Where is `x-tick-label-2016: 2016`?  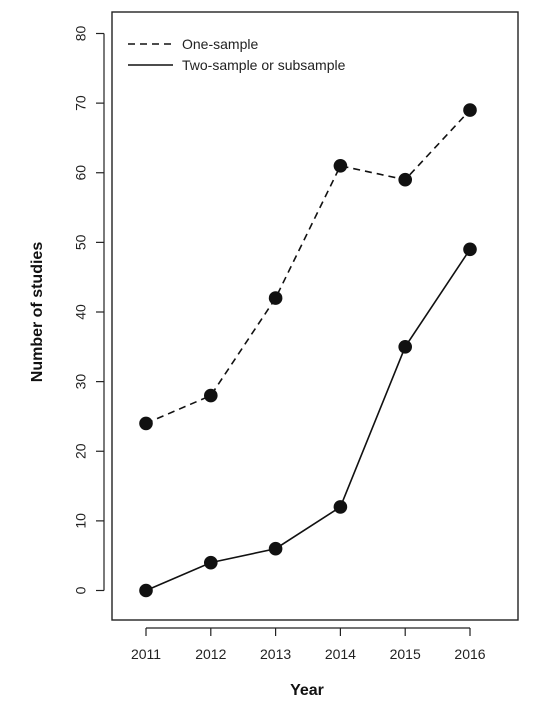 x-tick-label-2016: 2016 is located at coordinates (469, 654).